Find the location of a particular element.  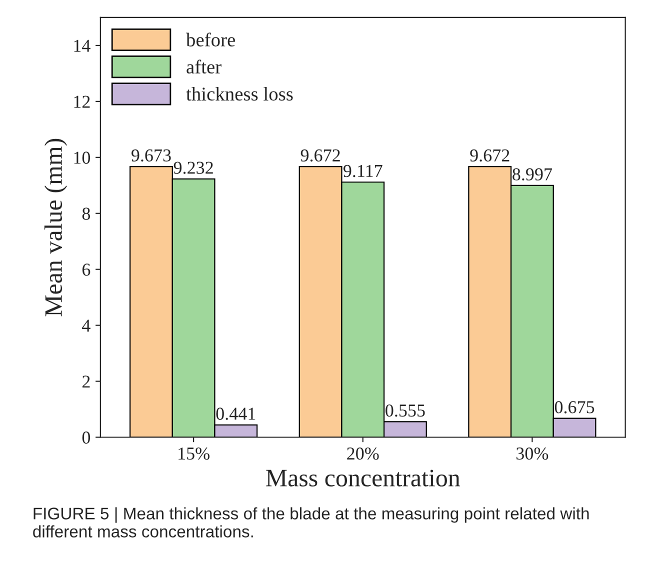

y-axis-title: Mean value (mm) is located at coordinates (56, 227).